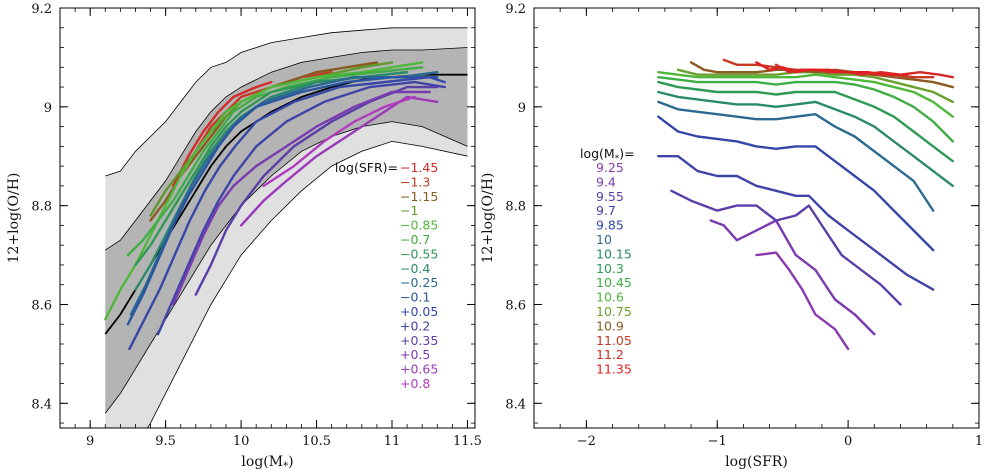 This screenshot has width=987, height=476. What do you see at coordinates (614, 282) in the screenshot?
I see `legend-entry: 10.45` at bounding box center [614, 282].